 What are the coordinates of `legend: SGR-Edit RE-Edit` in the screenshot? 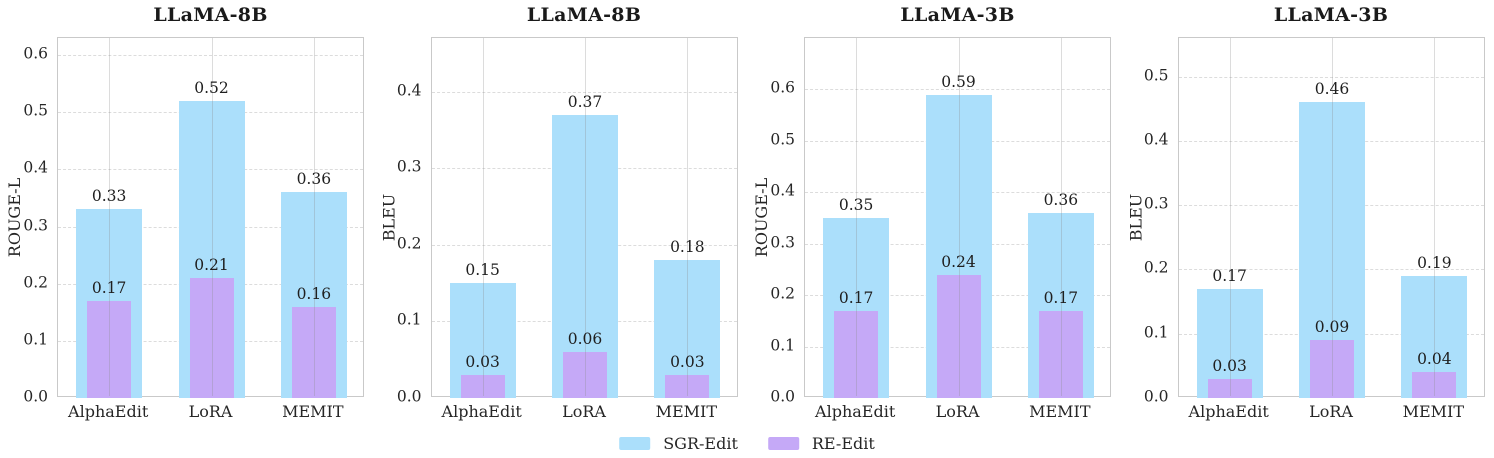 It's located at (747, 443).